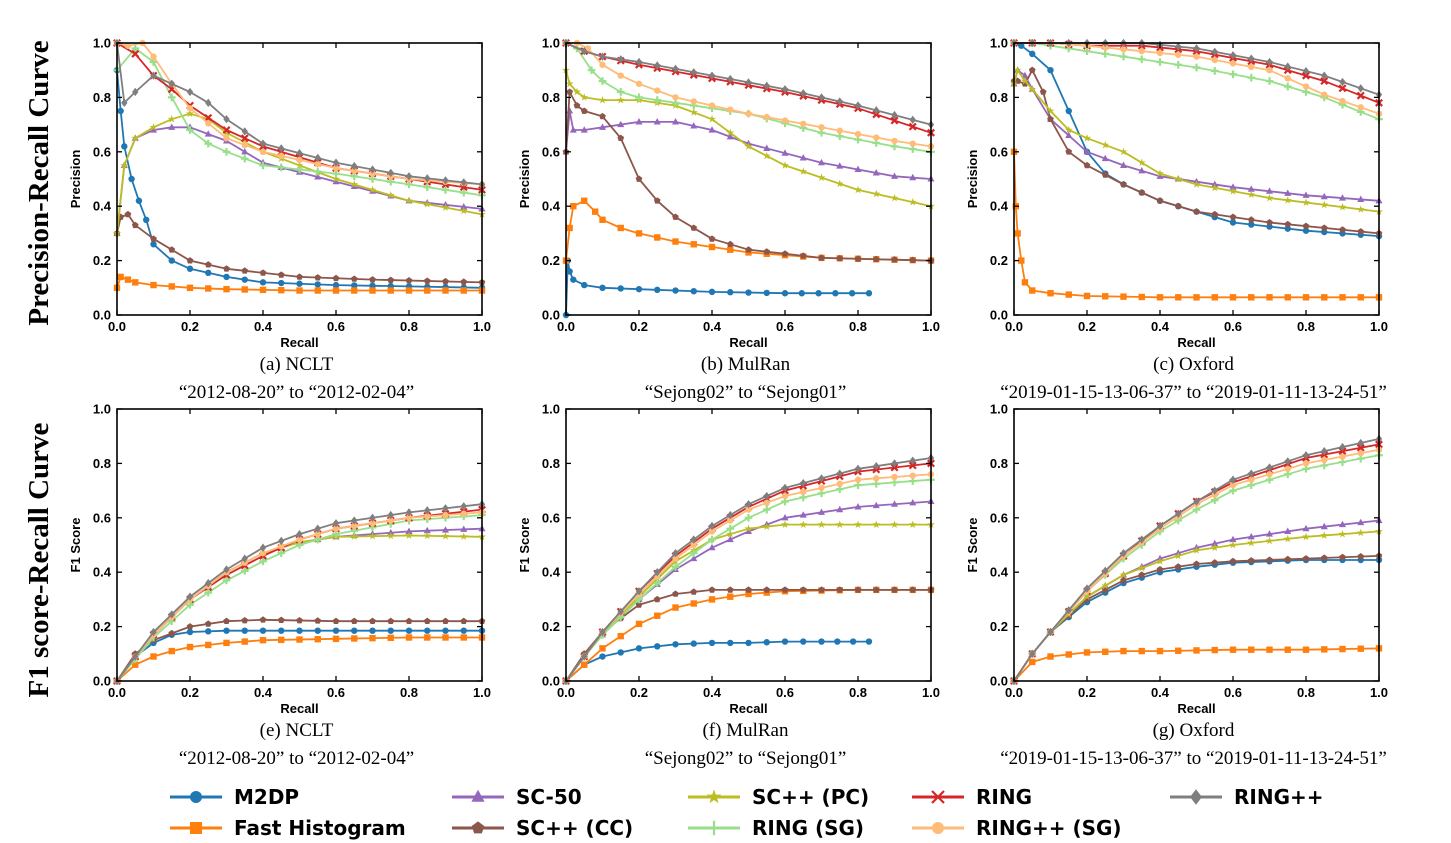 The height and width of the screenshot is (843, 1451). Describe the element at coordinates (297, 364) in the screenshot. I see `panel-caption: (a) NCLT` at that location.